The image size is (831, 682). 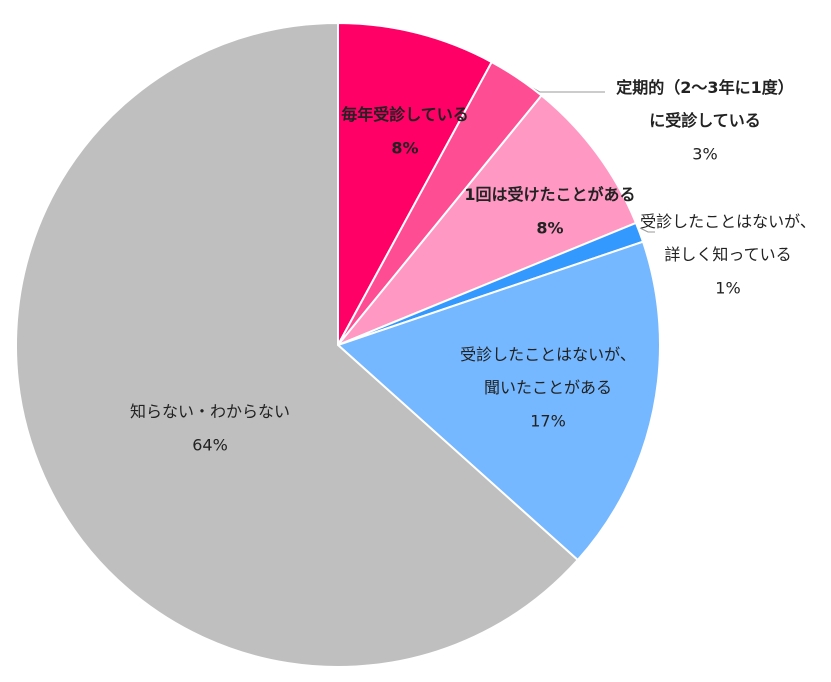 What do you see at coordinates (647, 230) in the screenshot?
I see `leader-line` at bounding box center [647, 230].